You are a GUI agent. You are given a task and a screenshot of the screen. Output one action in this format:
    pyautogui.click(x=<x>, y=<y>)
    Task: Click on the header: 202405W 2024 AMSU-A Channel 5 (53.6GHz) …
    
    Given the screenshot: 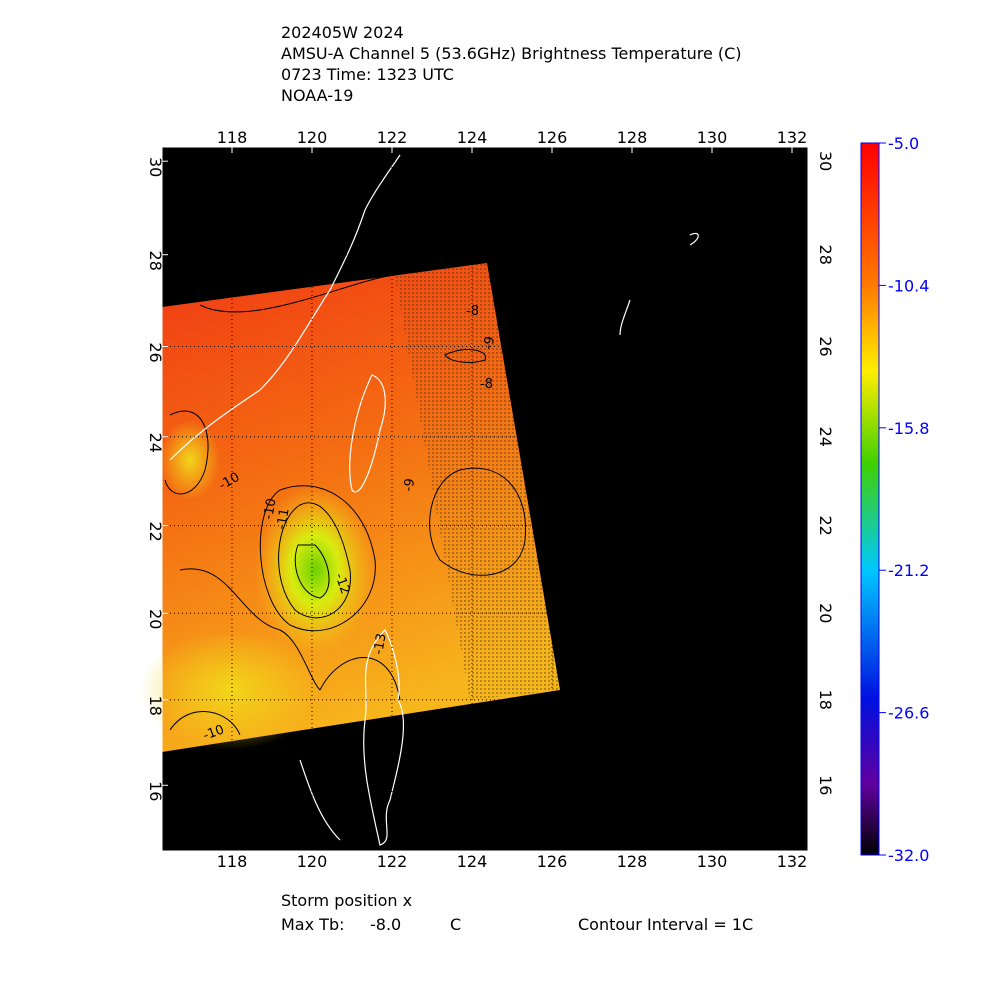 What is the action you would take?
    pyautogui.click(x=511, y=64)
    